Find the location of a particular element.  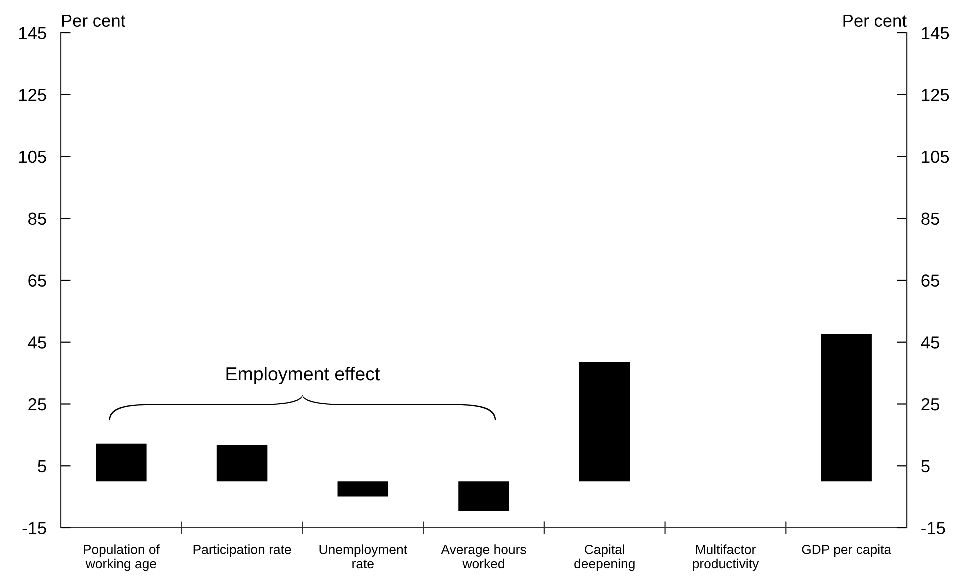

x-tick-label: Average hours worked is located at coordinates (483, 556).